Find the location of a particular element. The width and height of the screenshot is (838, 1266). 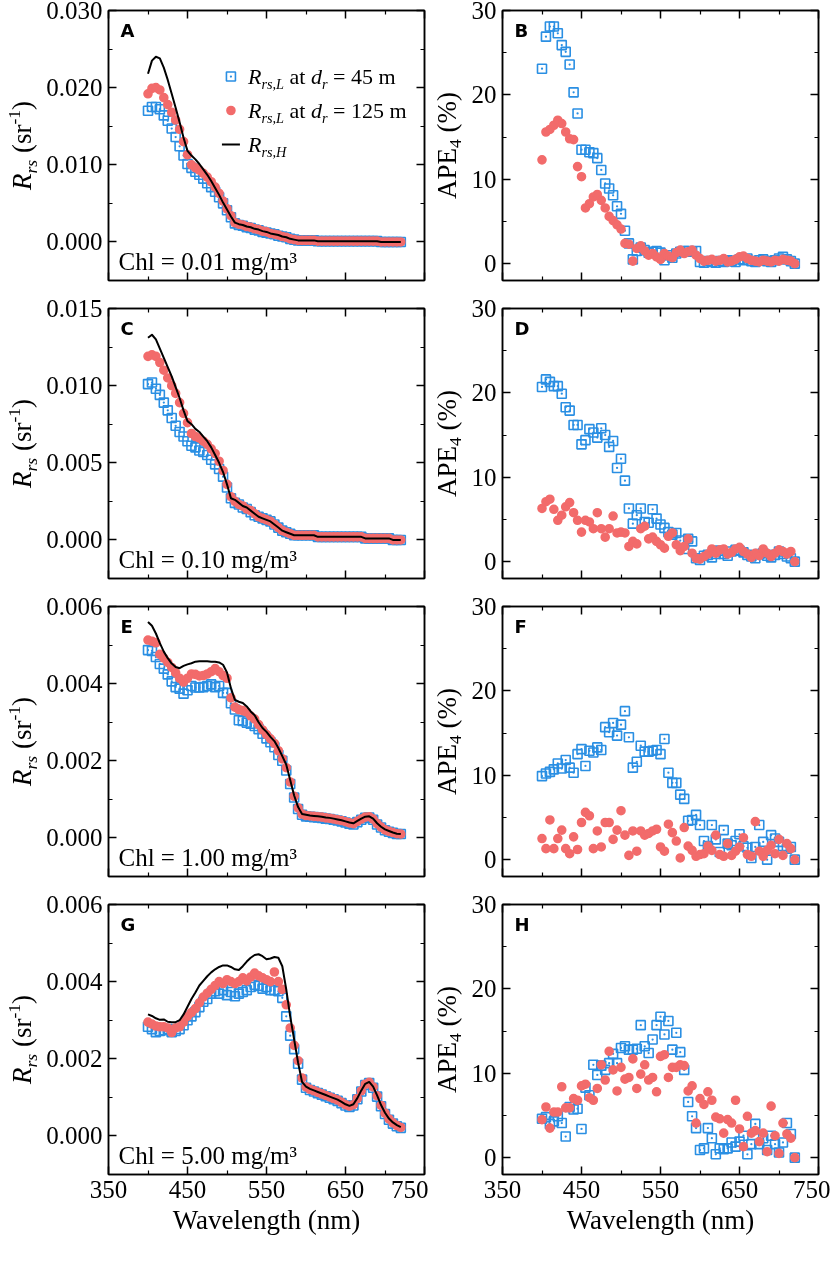

y-tick-label: 0.015 is located at coordinates (74, 308).